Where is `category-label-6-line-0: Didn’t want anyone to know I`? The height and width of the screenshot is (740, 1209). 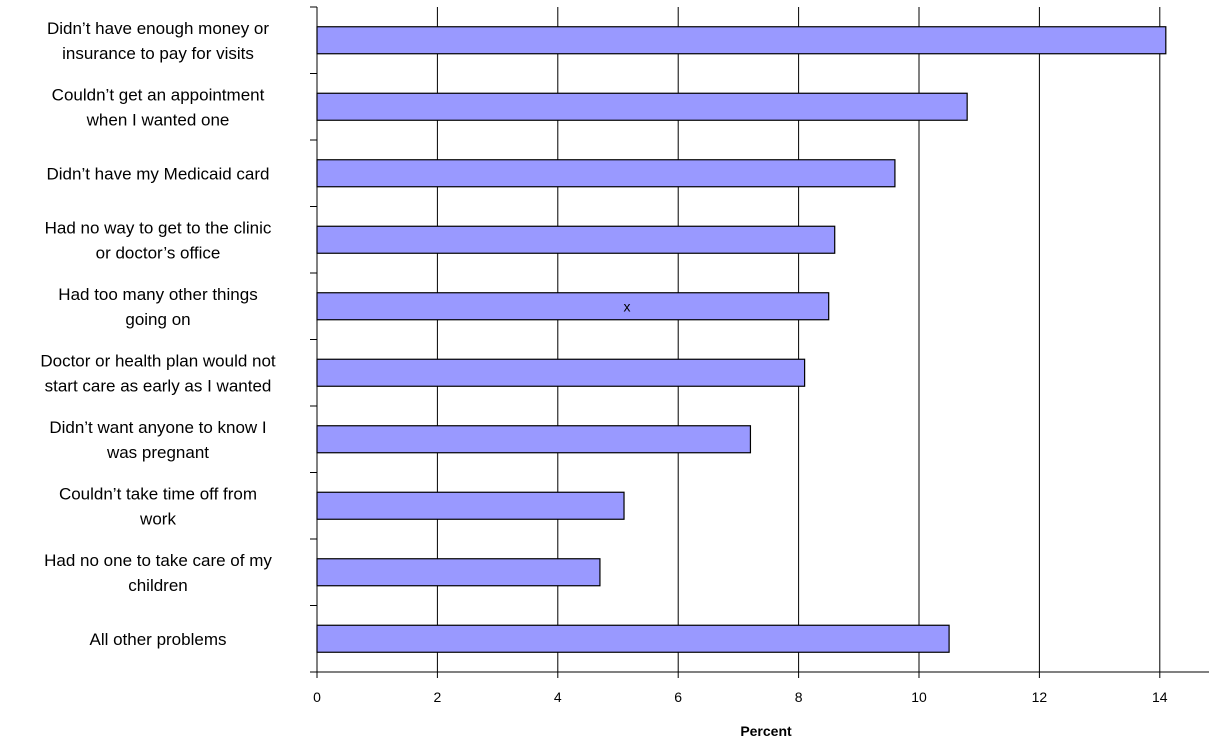
category-label-6-line-0: Didn’t want anyone to know I is located at coordinates (157, 427).